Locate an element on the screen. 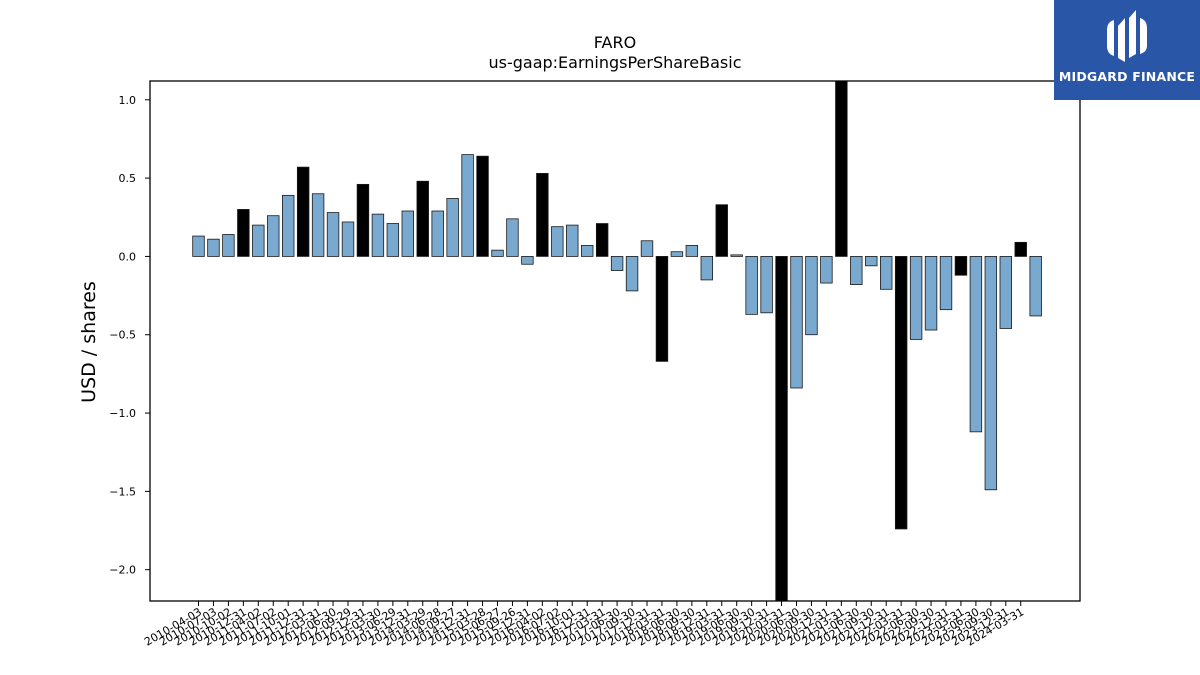  y-axis-label: USD / shares is located at coordinates (89, 342).